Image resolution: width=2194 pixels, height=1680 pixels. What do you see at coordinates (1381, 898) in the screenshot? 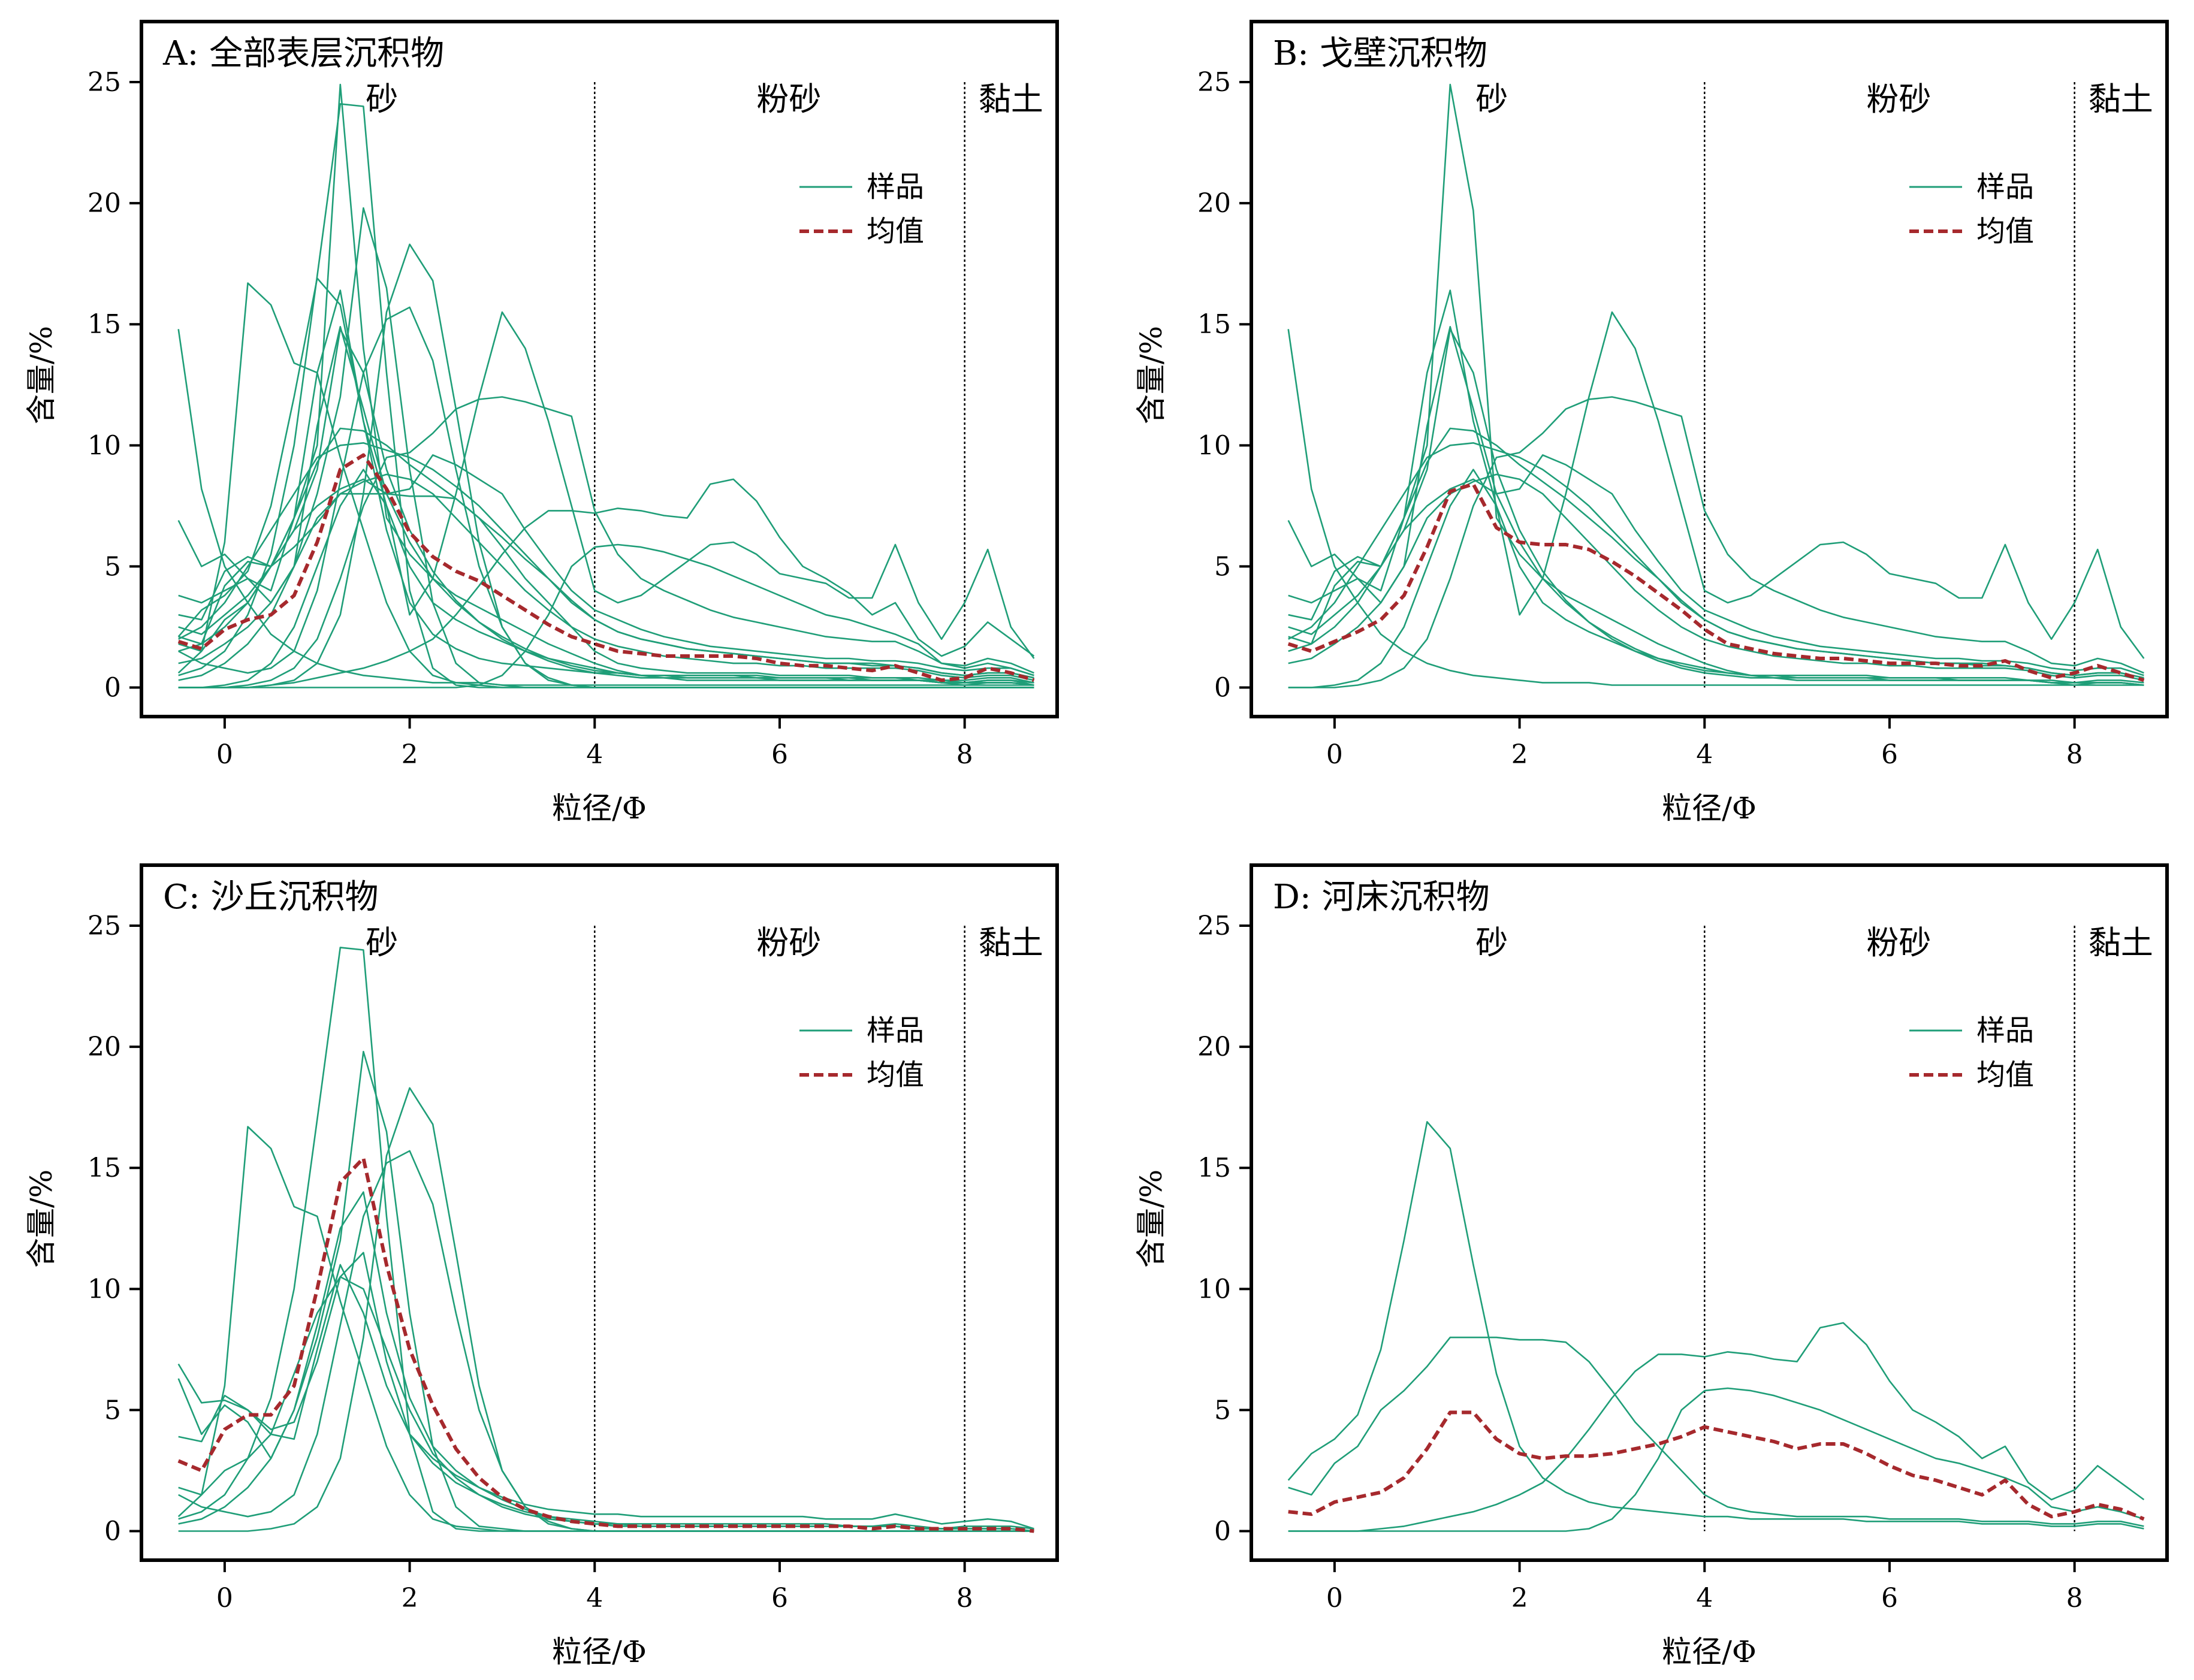
I see `panel-title: D: 河床沉积物` at bounding box center [1381, 898].